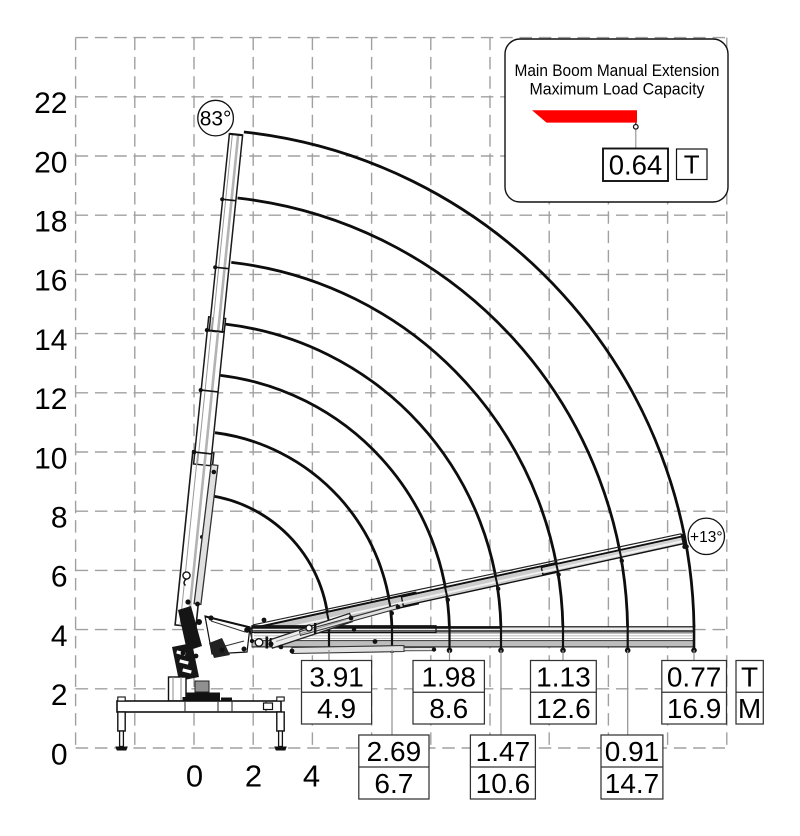  What do you see at coordinates (59, 577) in the screenshot?
I see `svg-text: 6` at bounding box center [59, 577].